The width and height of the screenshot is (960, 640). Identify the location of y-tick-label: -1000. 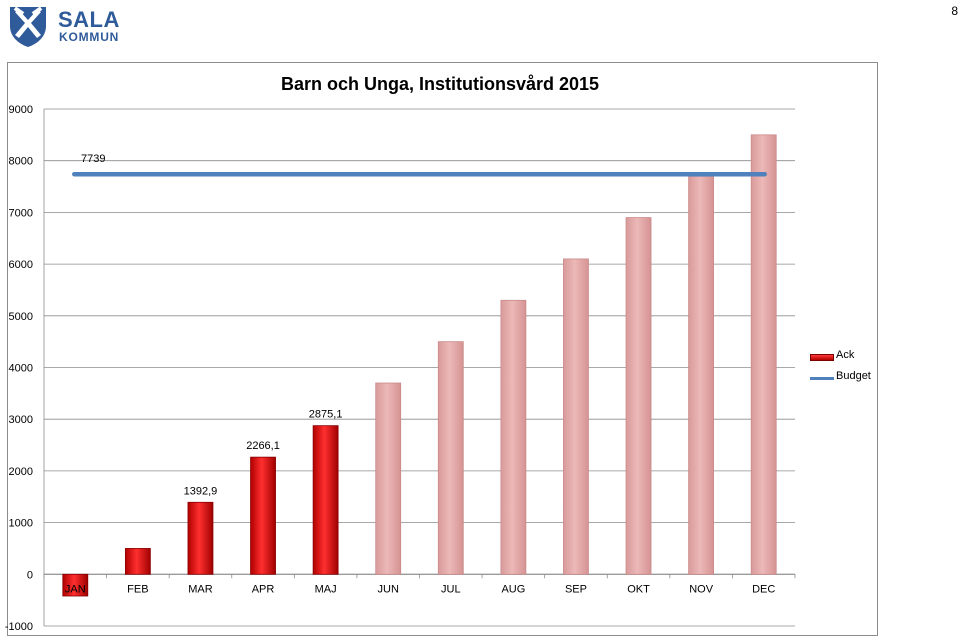
(19, 627).